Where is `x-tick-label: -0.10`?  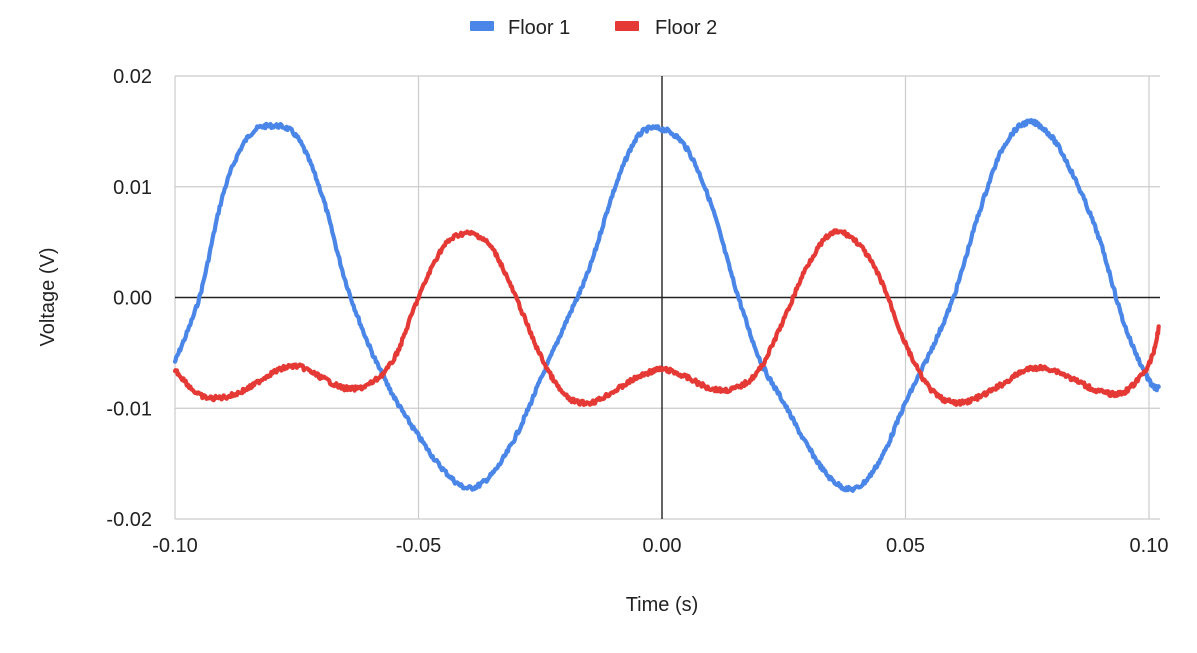
x-tick-label: -0.10 is located at coordinates (175, 546).